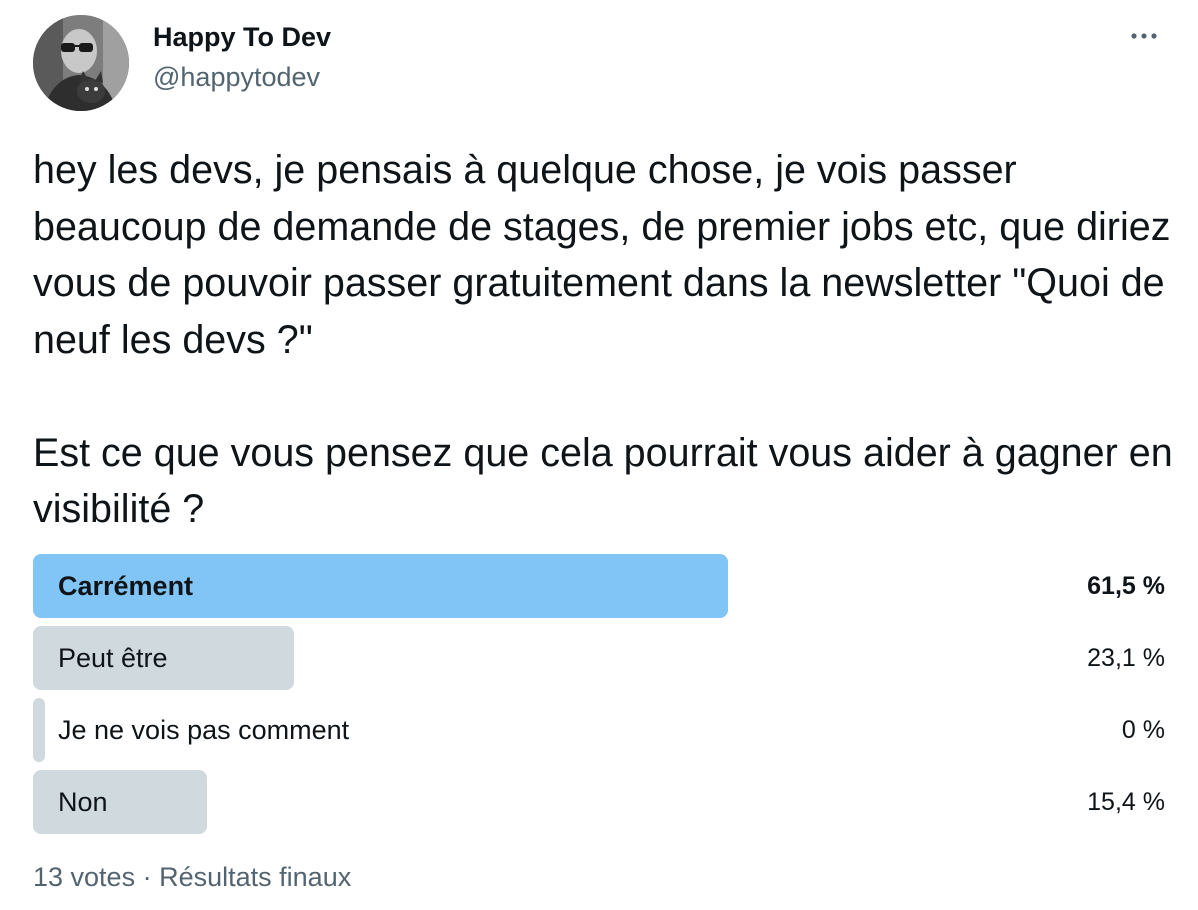  Describe the element at coordinates (1126, 802) in the screenshot. I see `poll-option-percent: 15,4 %` at that location.